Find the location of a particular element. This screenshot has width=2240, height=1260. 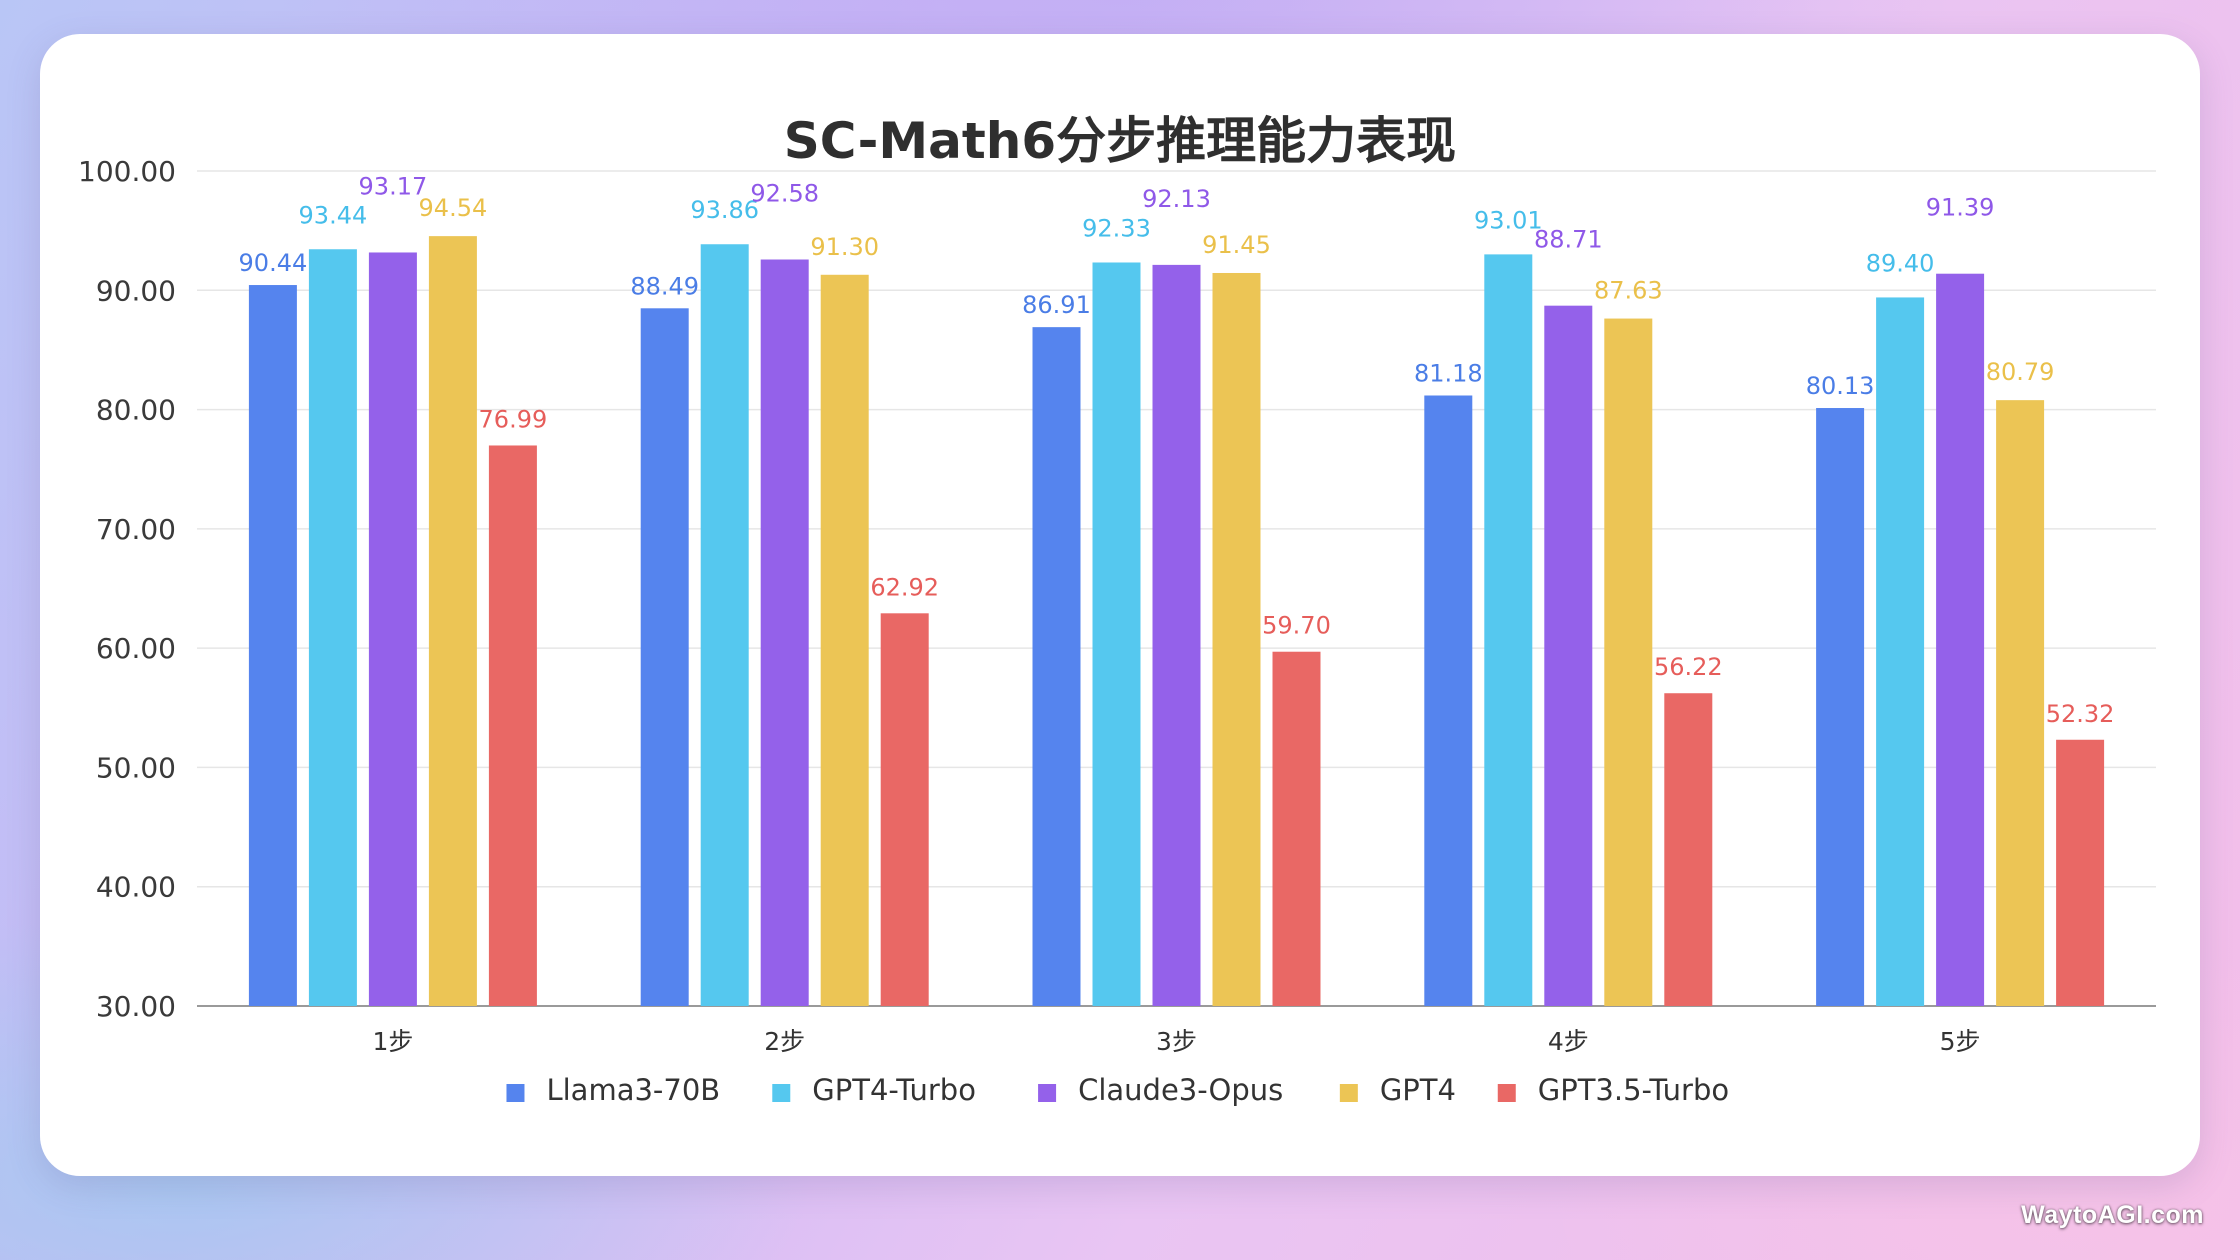

data-label: 80.79 is located at coordinates (2020, 372).